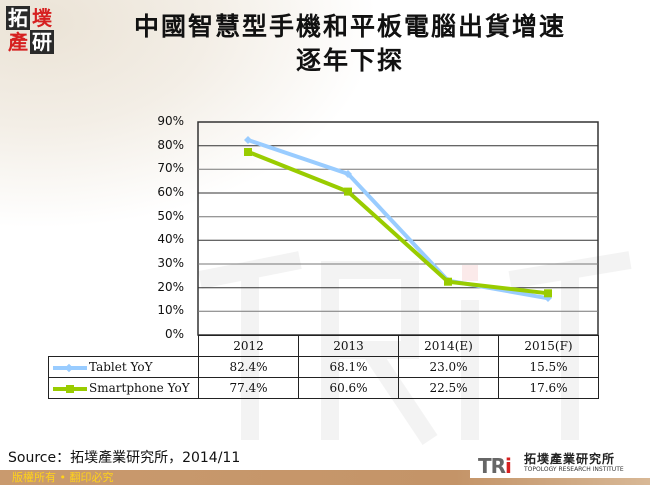 The height and width of the screenshot is (485, 650). I want to click on logo-char: 研, so click(42, 42).